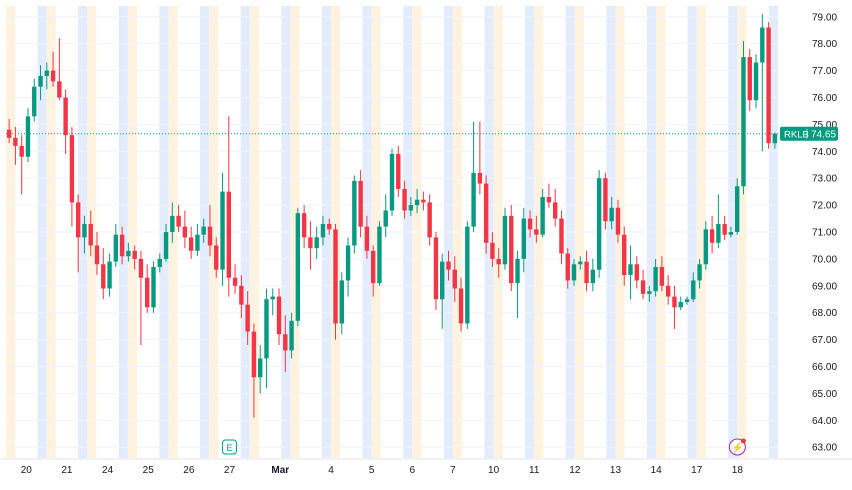  What do you see at coordinates (824, 44) in the screenshot?
I see `price-tick-label: 78.00` at bounding box center [824, 44].